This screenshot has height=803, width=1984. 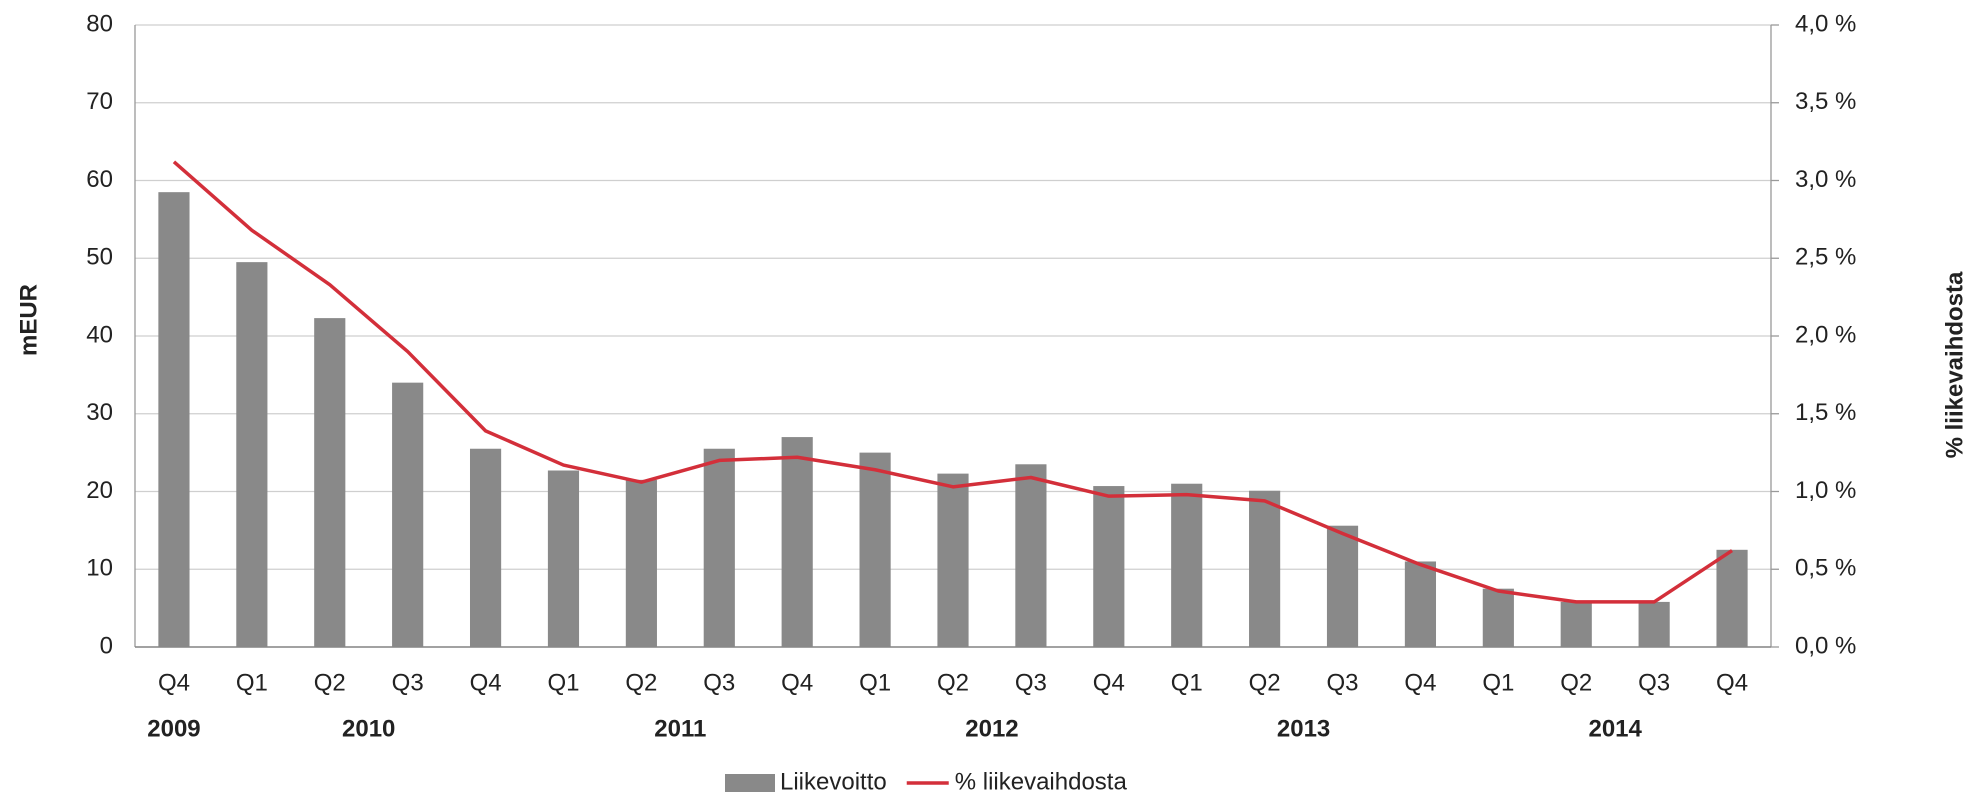 What do you see at coordinates (1825, 257) in the screenshot?
I see `y2-tick-label: 2,5 %` at bounding box center [1825, 257].